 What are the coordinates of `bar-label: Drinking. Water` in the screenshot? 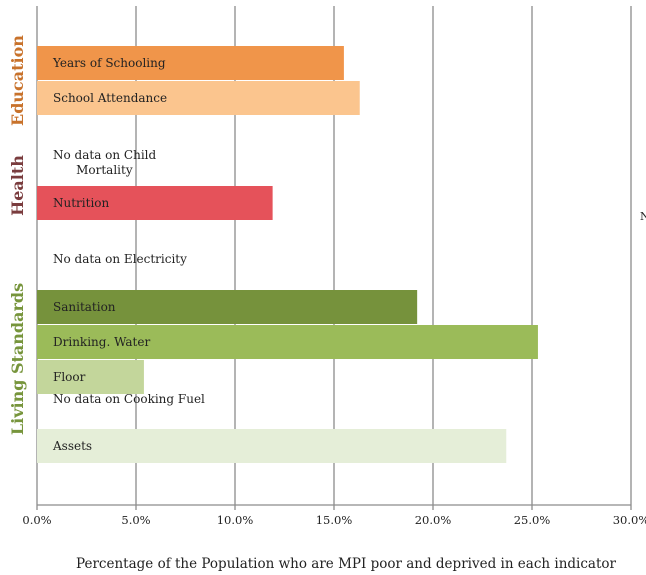 It's located at (101, 342).